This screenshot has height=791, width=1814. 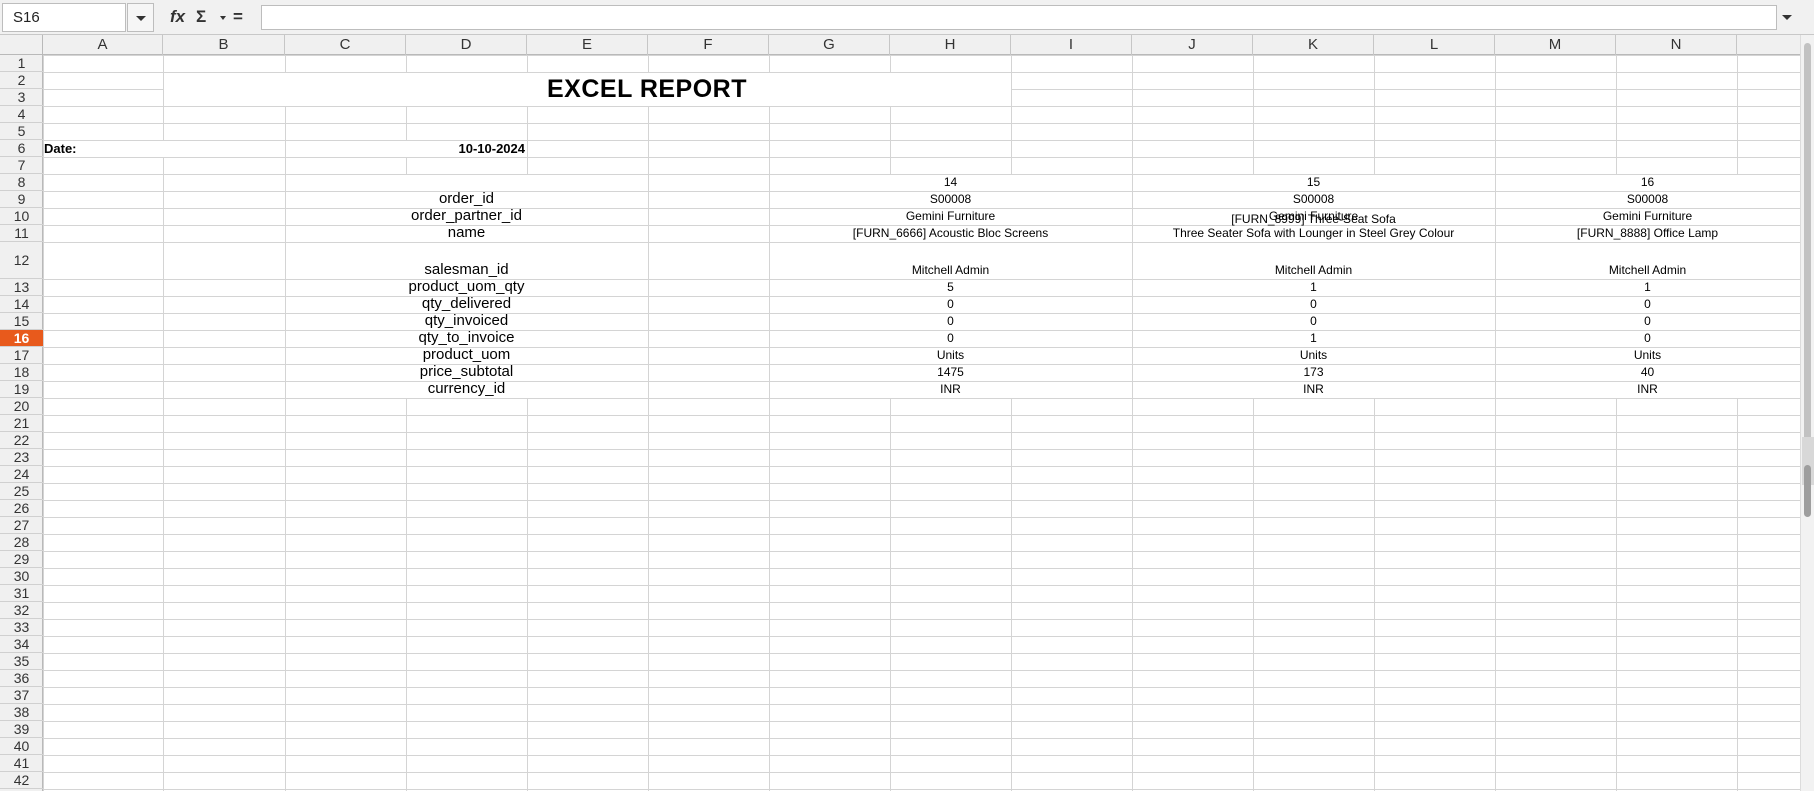 What do you see at coordinates (238, 16) in the screenshot?
I see `formula-button: =` at bounding box center [238, 16].